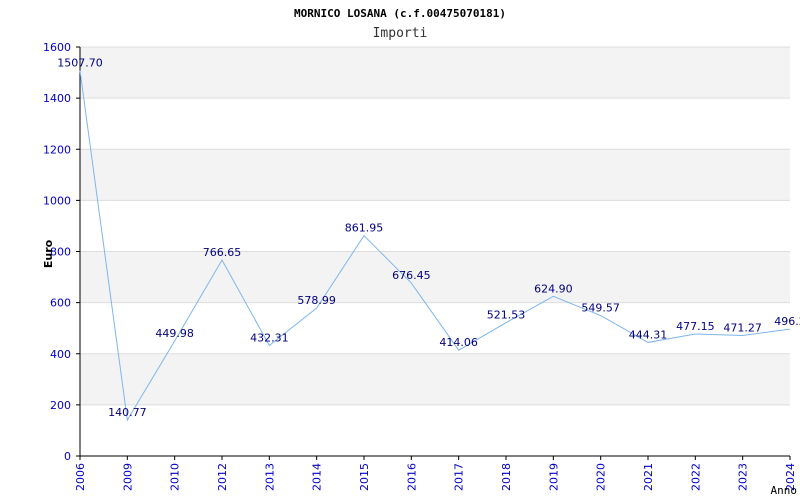 Image resolution: width=800 pixels, height=500 pixels. Describe the element at coordinates (742, 328) in the screenshot. I see `data-label: 471.27` at that location.